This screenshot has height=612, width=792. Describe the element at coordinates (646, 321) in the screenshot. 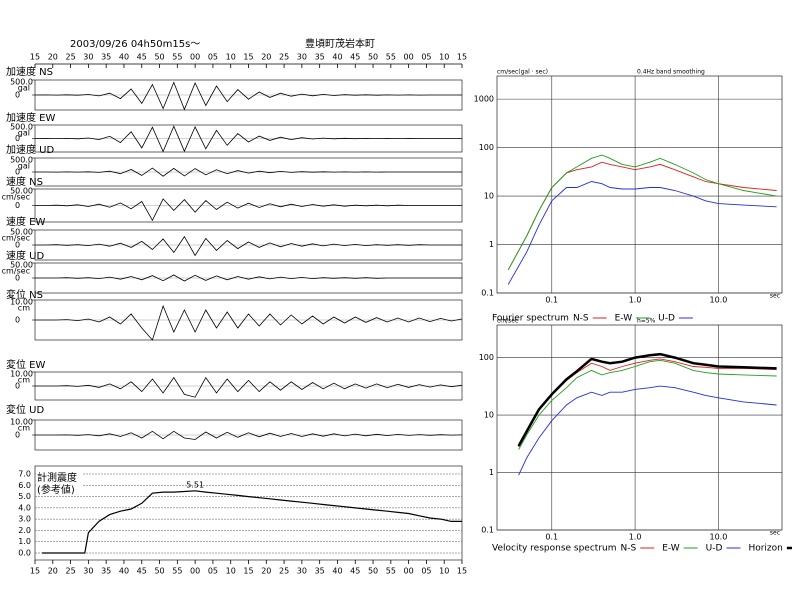

I see `chart-subtitle: h=5%` at that location.